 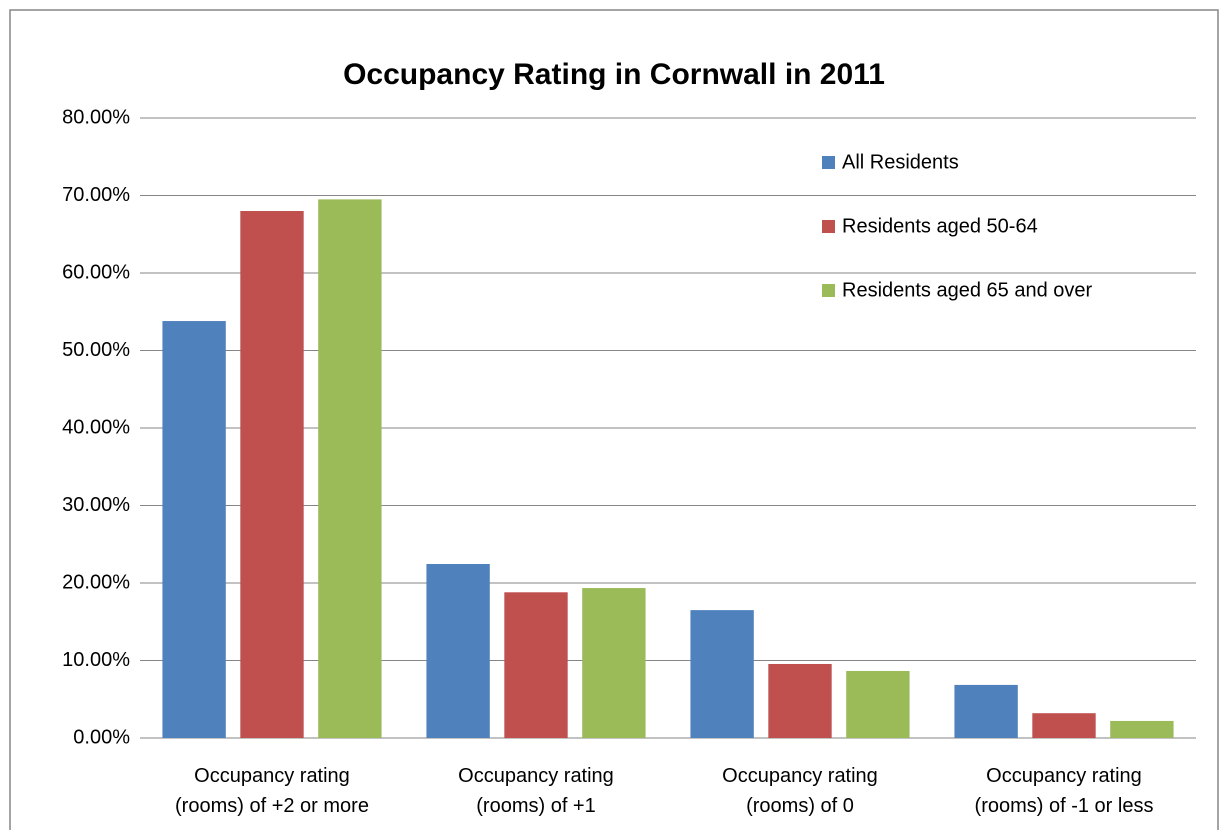 What do you see at coordinates (96, 660) in the screenshot?
I see `y-tick-label: 10.00%` at bounding box center [96, 660].